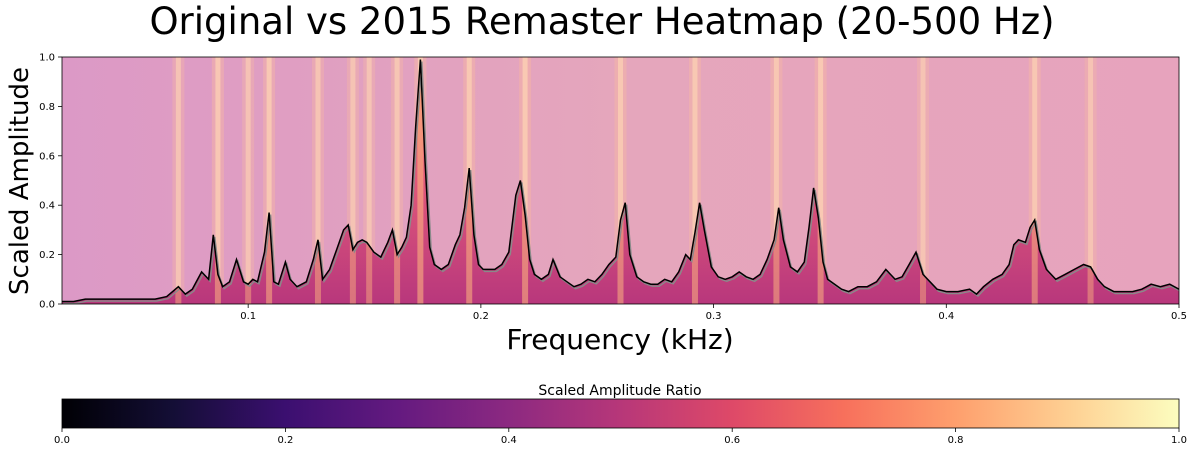 The height and width of the screenshot is (453, 1193). I want to click on colorbar-tick-label: 0.6, so click(732, 440).